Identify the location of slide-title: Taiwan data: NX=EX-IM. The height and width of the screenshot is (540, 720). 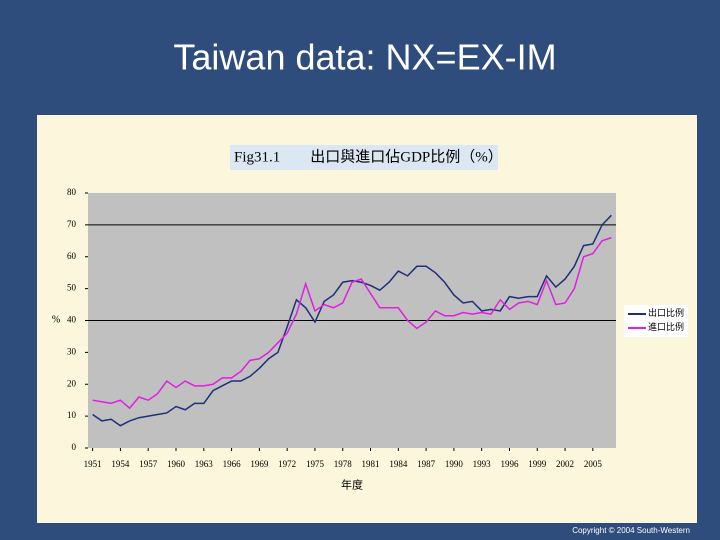
(364, 57).